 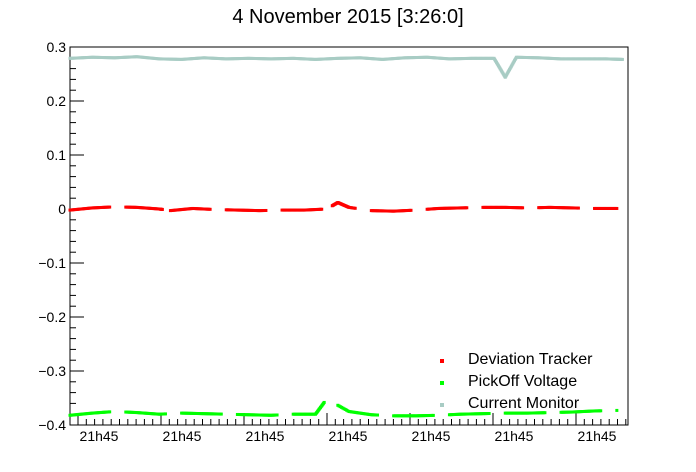 I want to click on y-tick-label: 0, so click(x=62, y=209).